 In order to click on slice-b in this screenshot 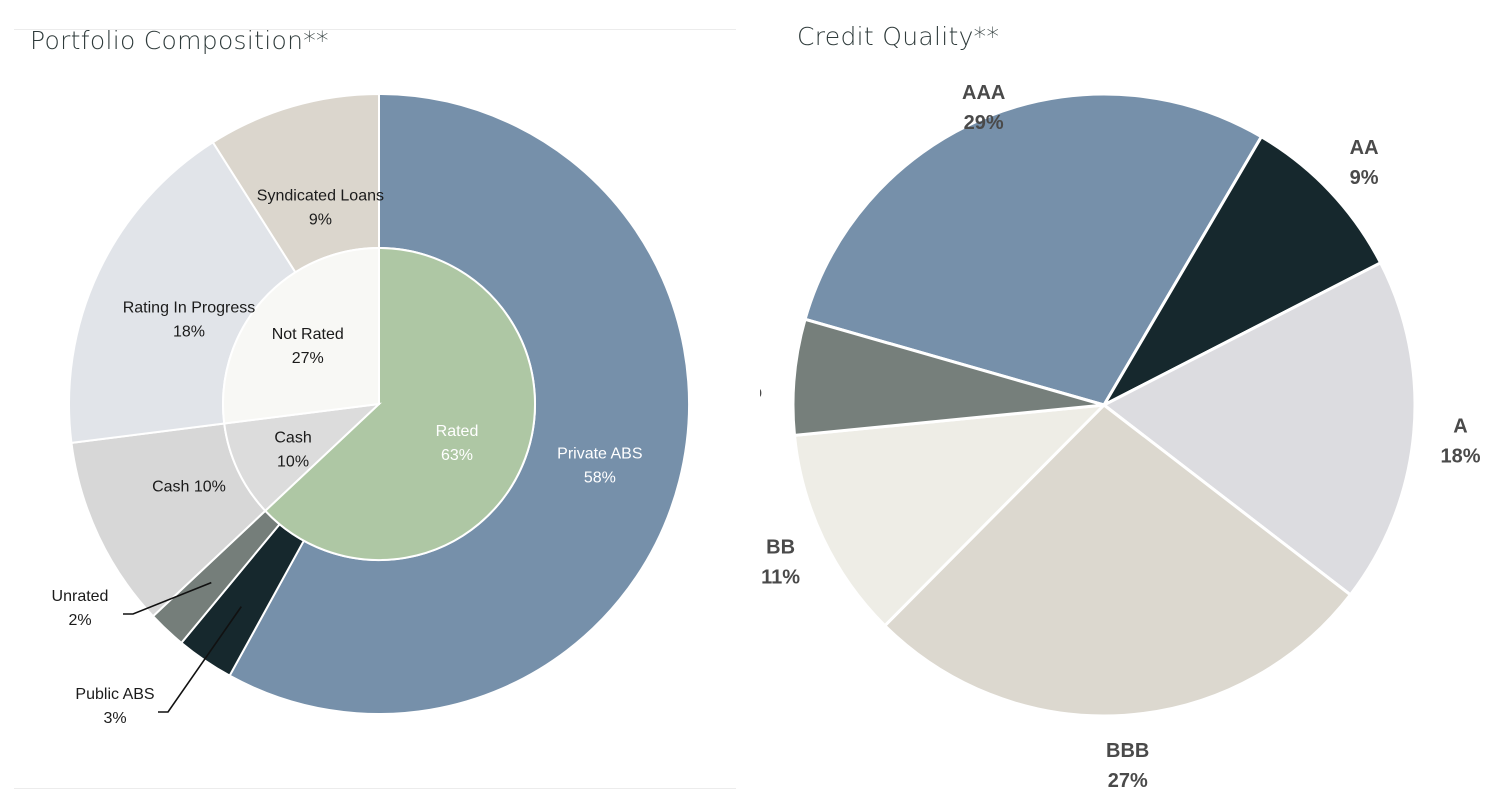, I will do `click(948, 377)`.